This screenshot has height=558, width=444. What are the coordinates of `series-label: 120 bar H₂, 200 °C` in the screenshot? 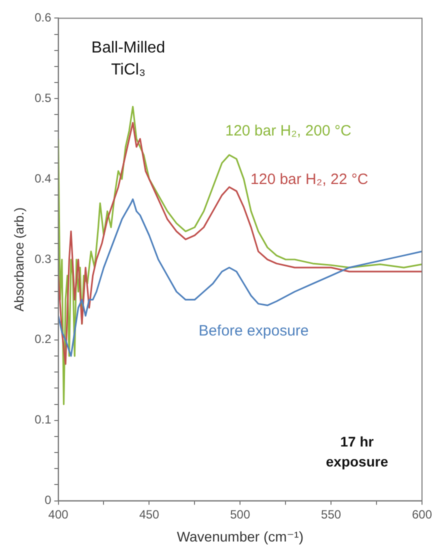 It's located at (288, 131).